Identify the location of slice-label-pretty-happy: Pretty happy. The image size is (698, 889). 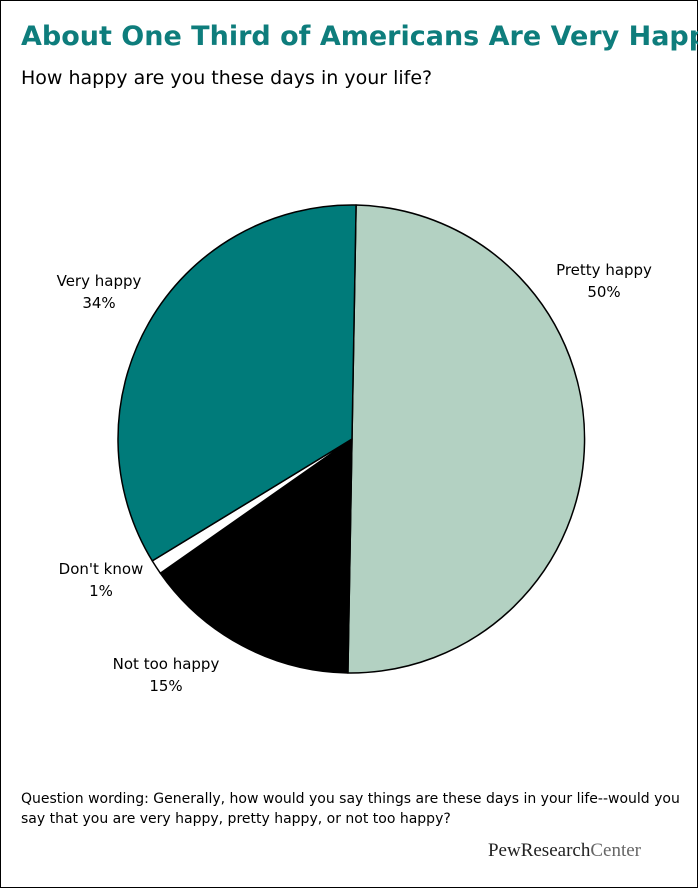
(604, 270).